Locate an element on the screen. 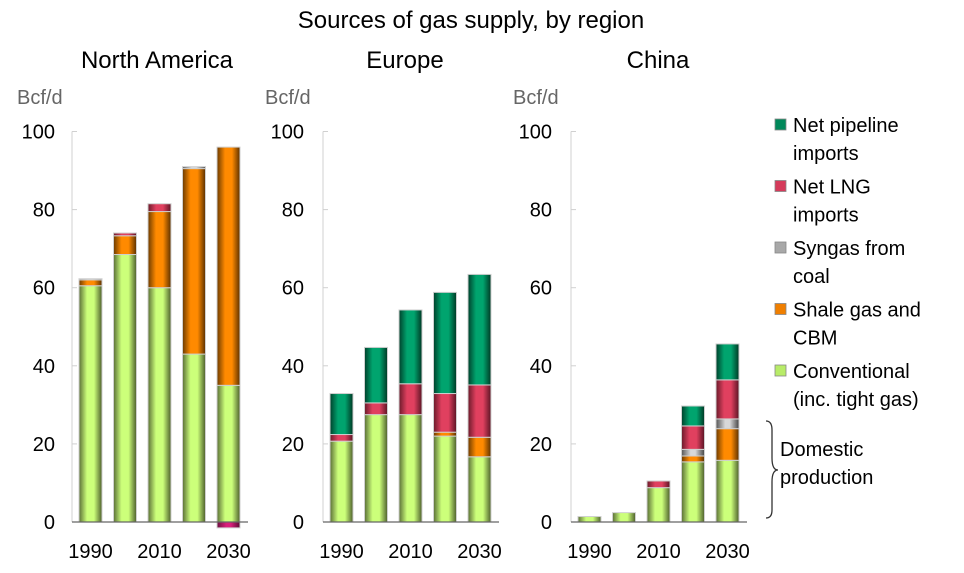 This screenshot has height=573, width=964. legend-item-shale-gas-and-cbm: Shale gas and CBM is located at coordinates (847, 325).